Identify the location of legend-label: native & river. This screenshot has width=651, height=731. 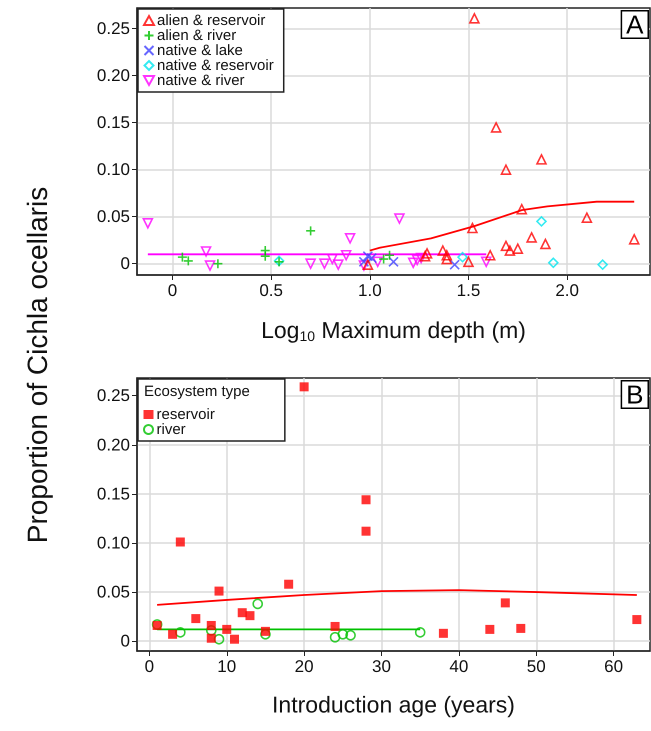
(201, 80).